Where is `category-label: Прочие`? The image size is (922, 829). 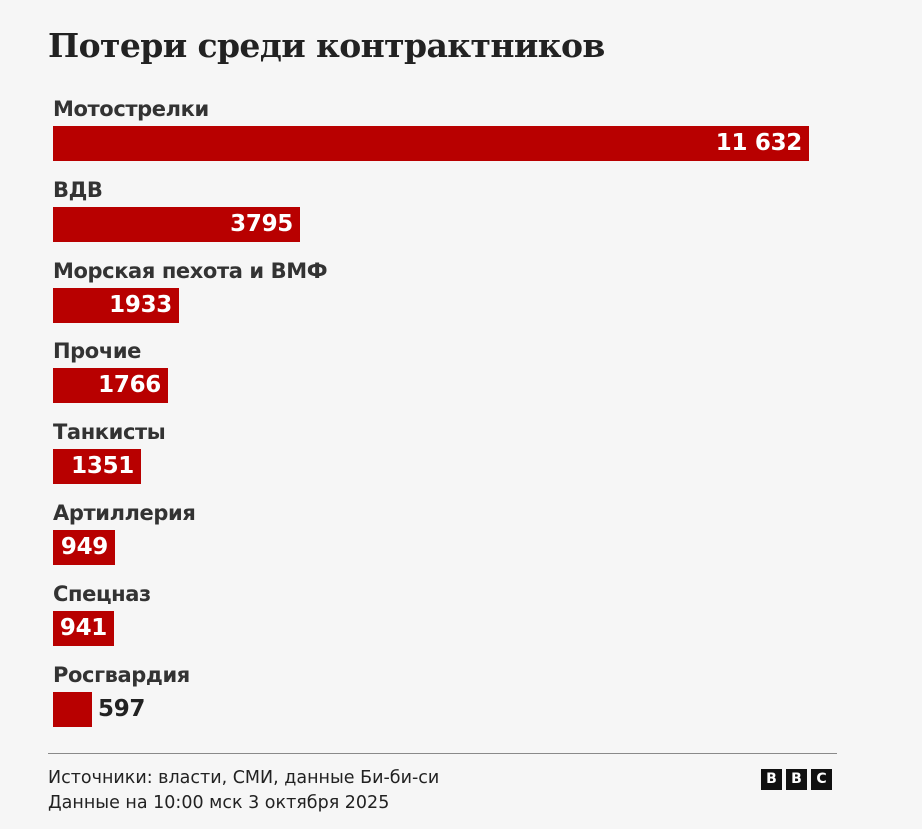 category-label: Прочие is located at coordinates (97, 351).